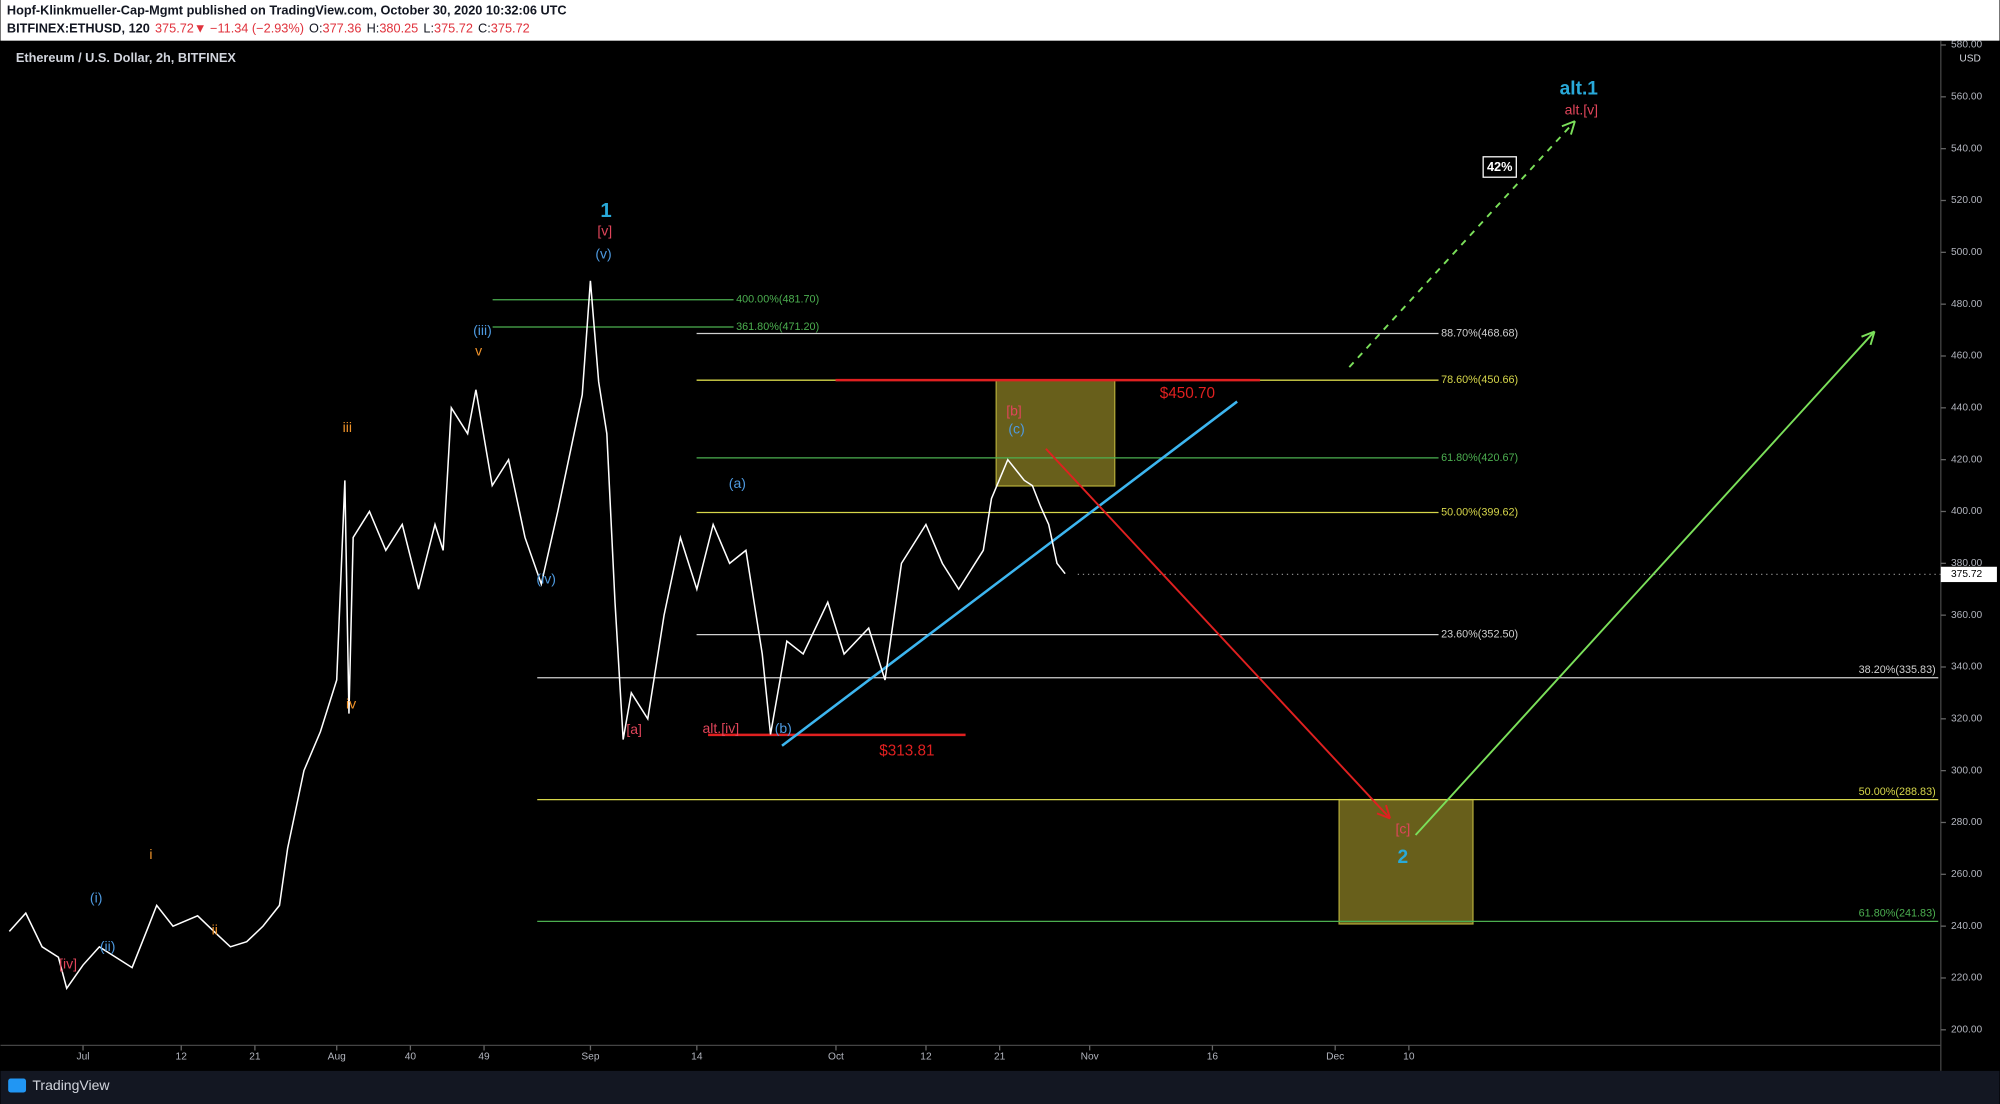 This screenshot has width=2000, height=1104. I want to click on wave-label: (iv), so click(545, 579).